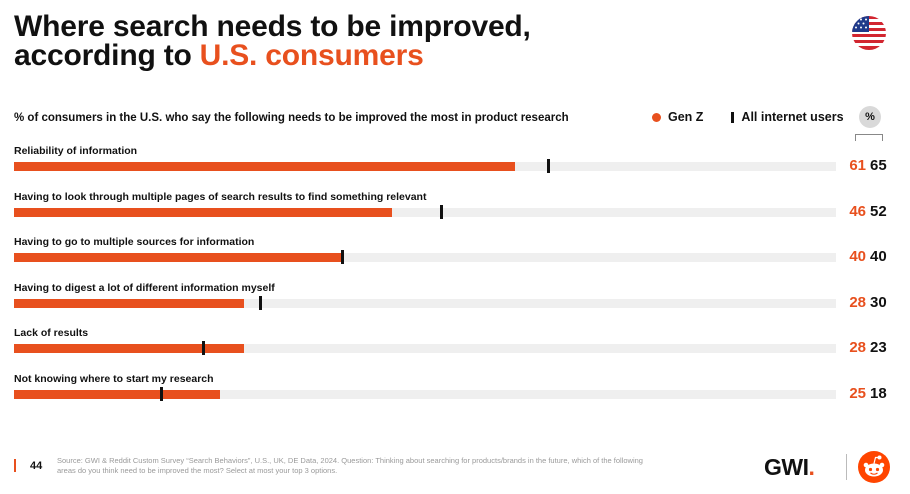 This screenshot has width=910, height=494. I want to click on percent-bracket, so click(869, 137).